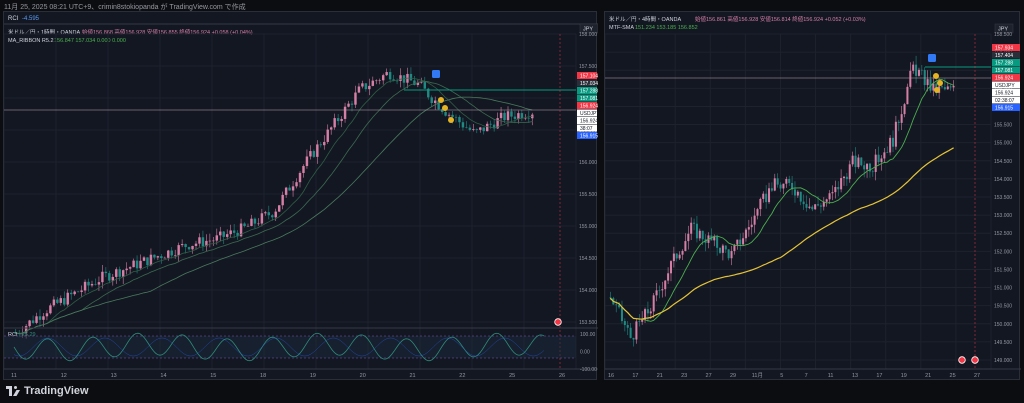  I want to click on price-tag-label: 38:07, so click(586, 129).